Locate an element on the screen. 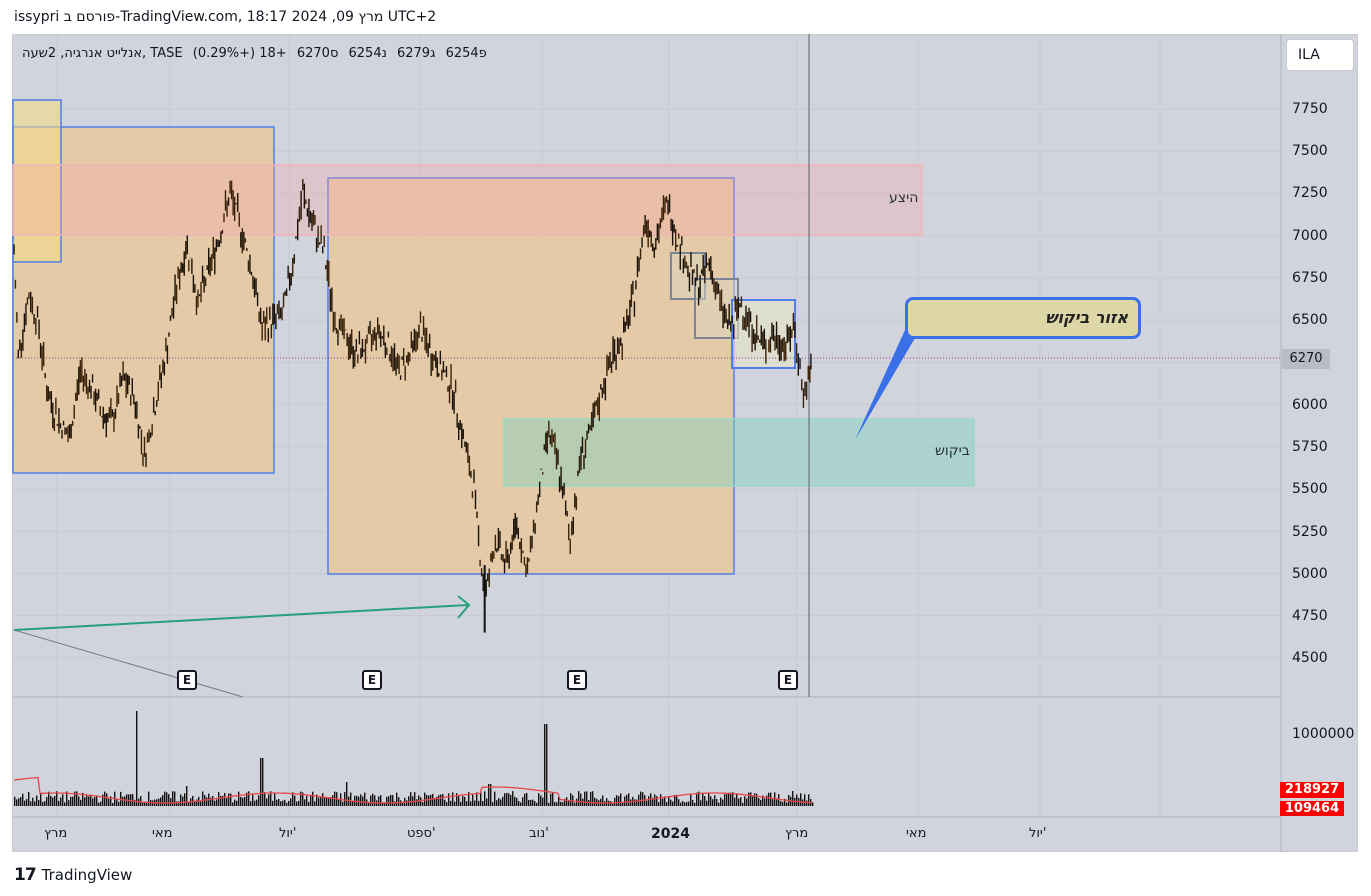  volume-moving-average-line is located at coordinates (413, 790).